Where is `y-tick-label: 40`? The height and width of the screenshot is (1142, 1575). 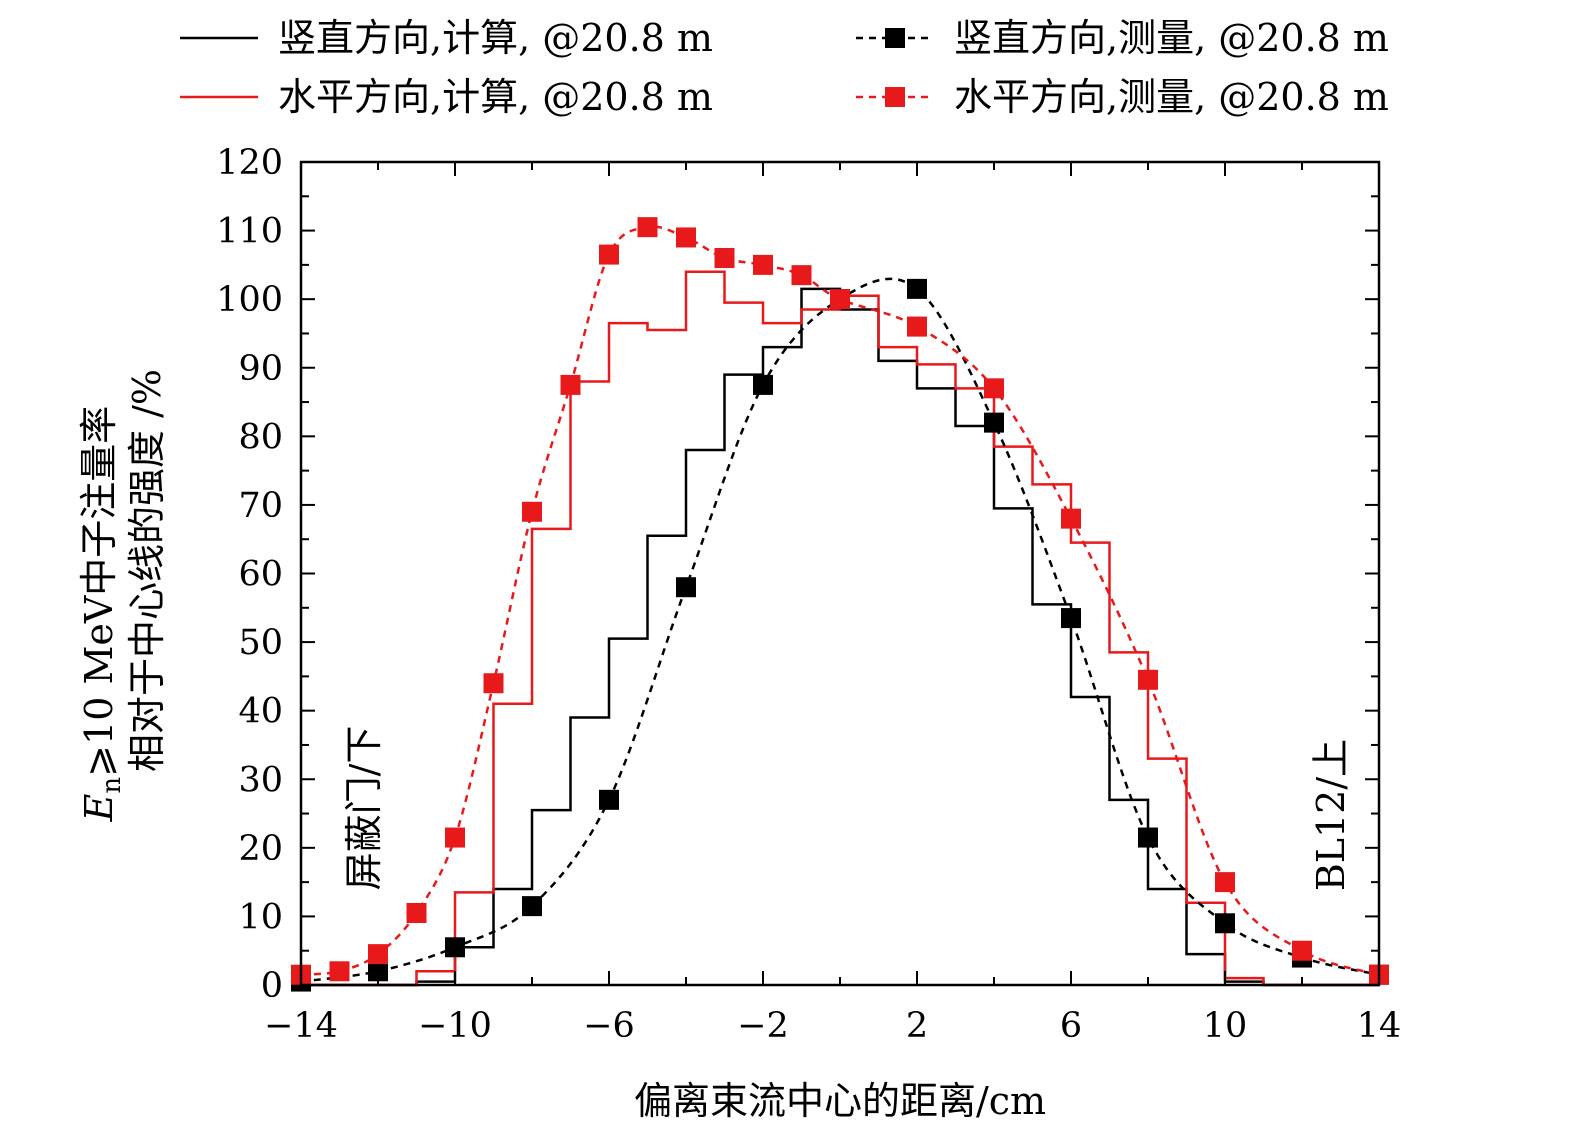
y-tick-label: 40 is located at coordinates (260, 712).